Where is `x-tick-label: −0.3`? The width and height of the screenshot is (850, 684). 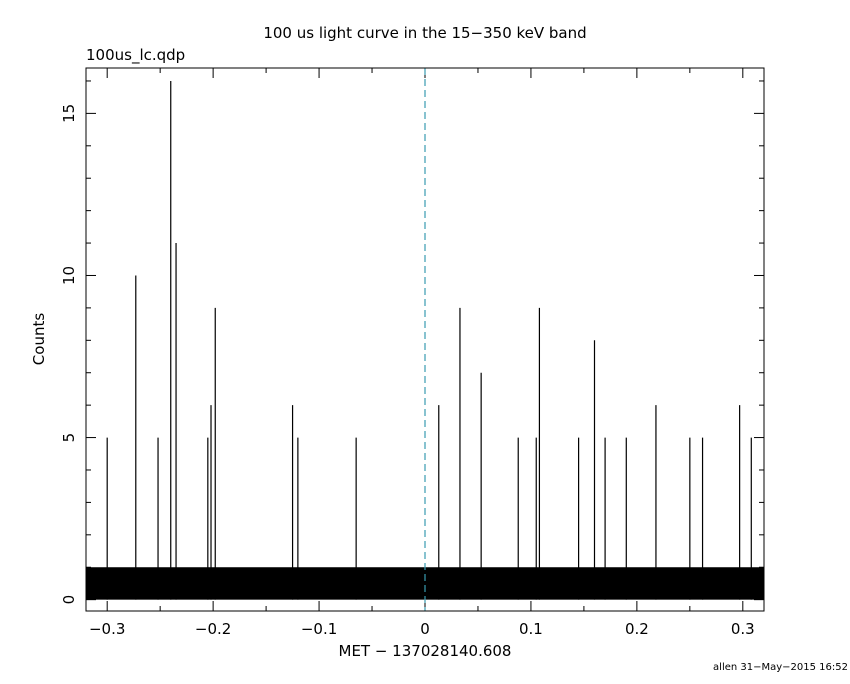
x-tick-label: −0.3 is located at coordinates (107, 629).